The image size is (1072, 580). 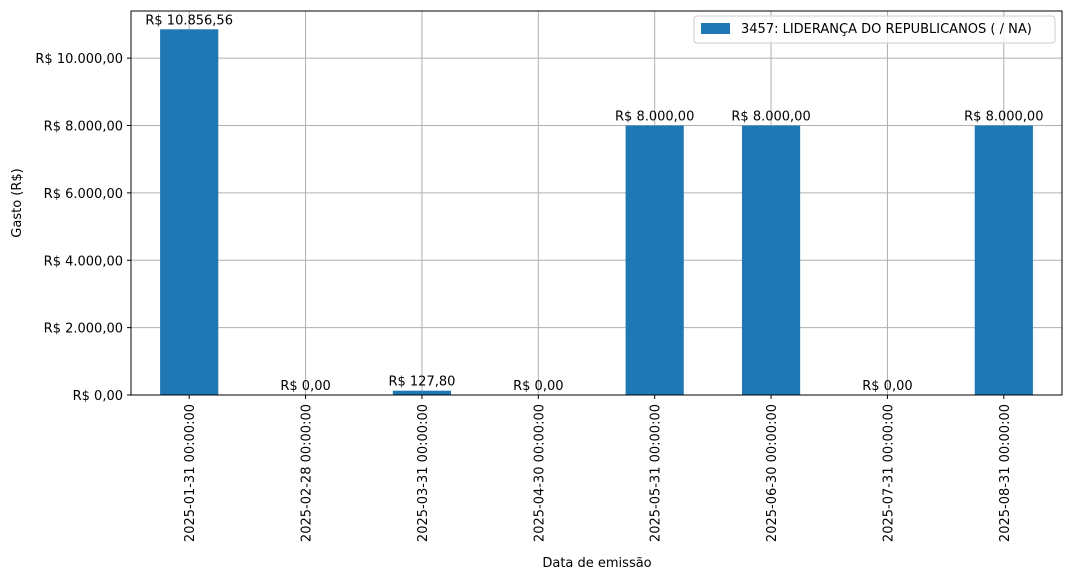 What do you see at coordinates (539, 473) in the screenshot?
I see `x-tick-label: 2025-04-30 00:00:00` at bounding box center [539, 473].